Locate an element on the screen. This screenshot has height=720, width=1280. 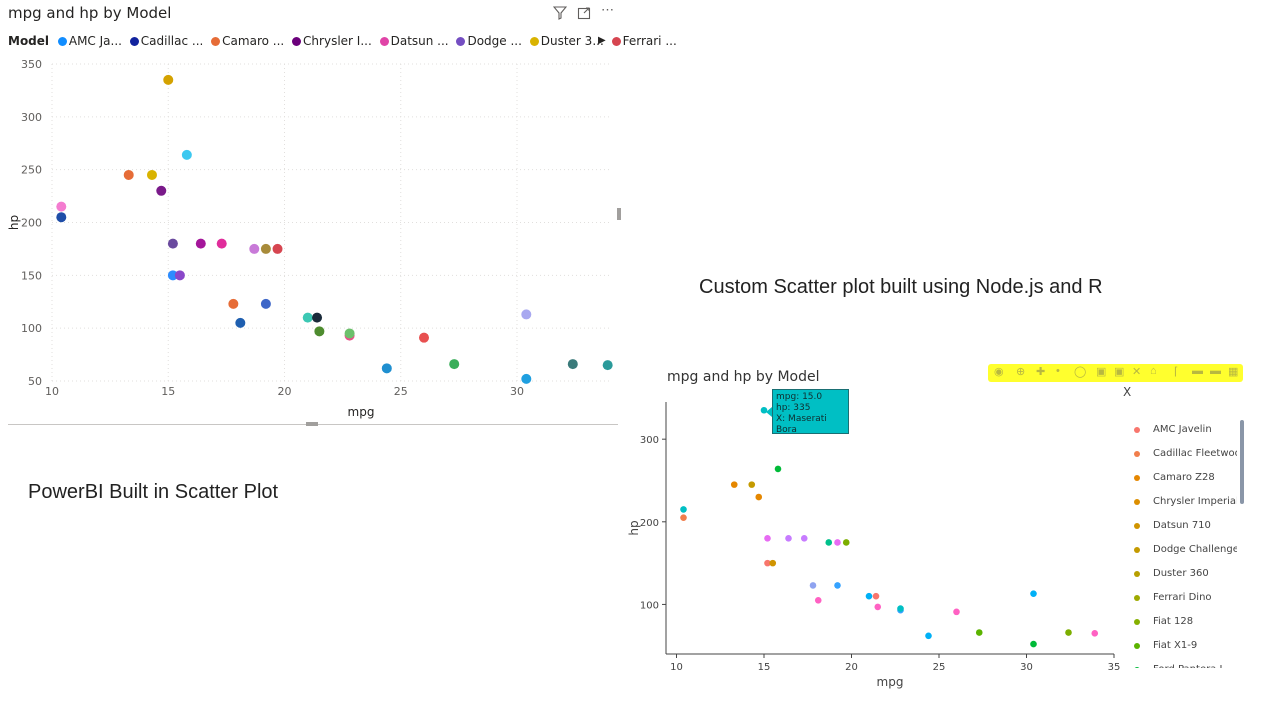
legend-next-arrow-icon: ▶ is located at coordinates (602, 40).